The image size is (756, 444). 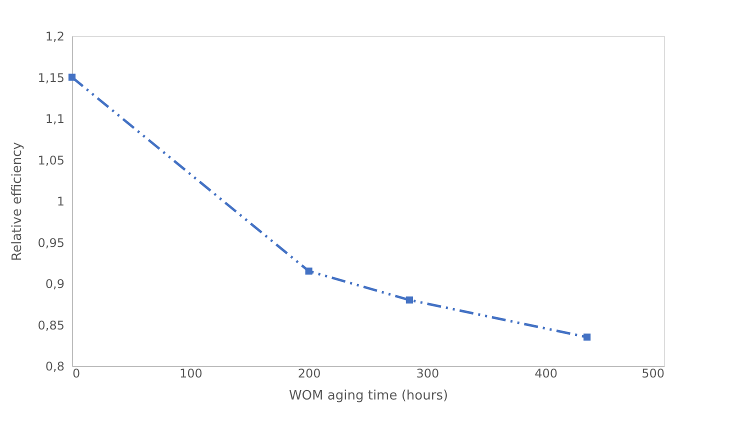 What do you see at coordinates (309, 373) in the screenshot?
I see `x-tick-label: 200` at bounding box center [309, 373].